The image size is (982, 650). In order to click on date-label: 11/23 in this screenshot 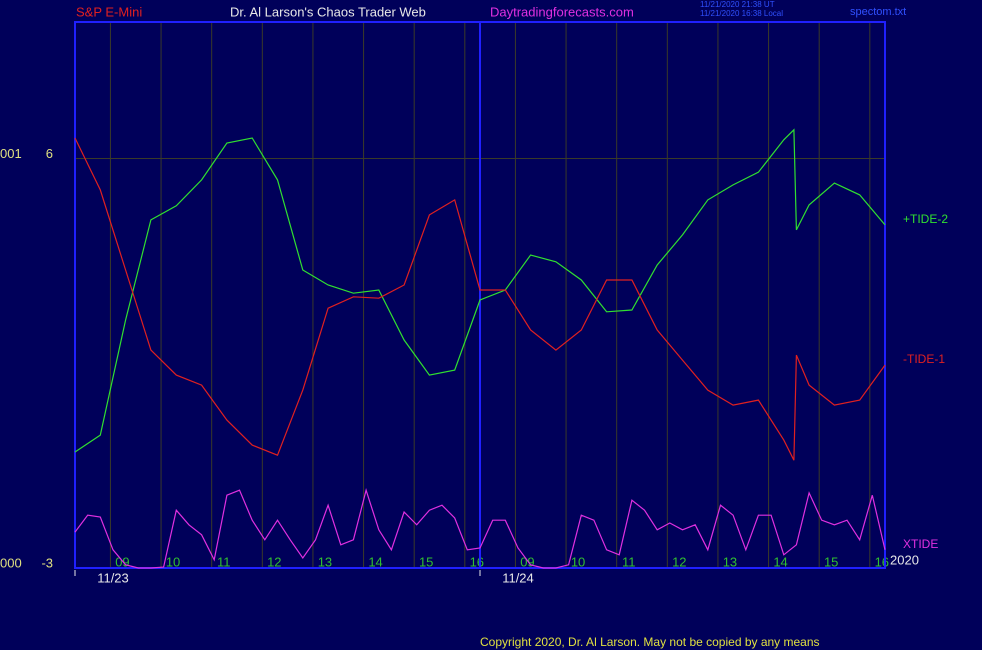, I will do `click(113, 577)`.